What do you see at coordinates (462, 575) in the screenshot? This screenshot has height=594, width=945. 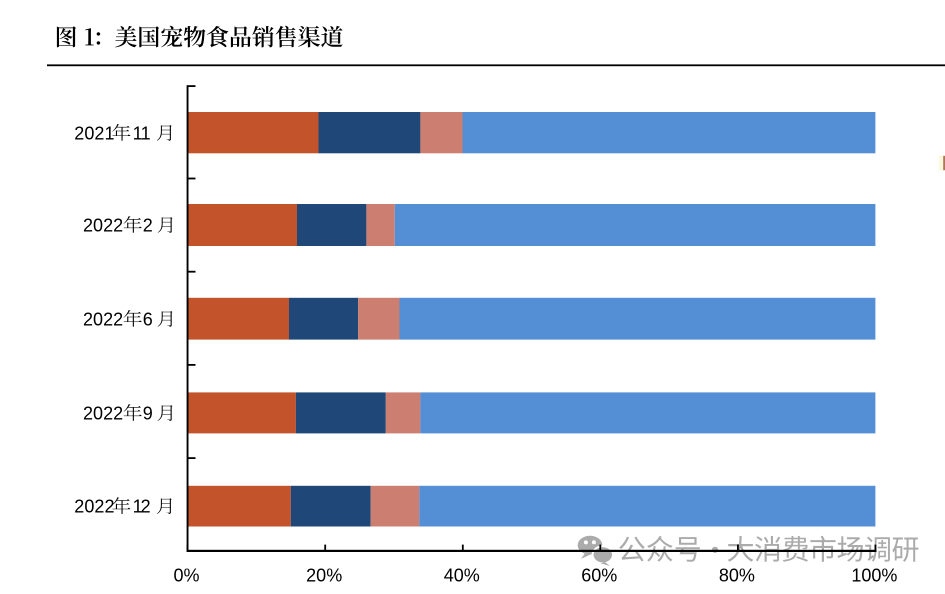 I see `svg-text: 40%` at bounding box center [462, 575].